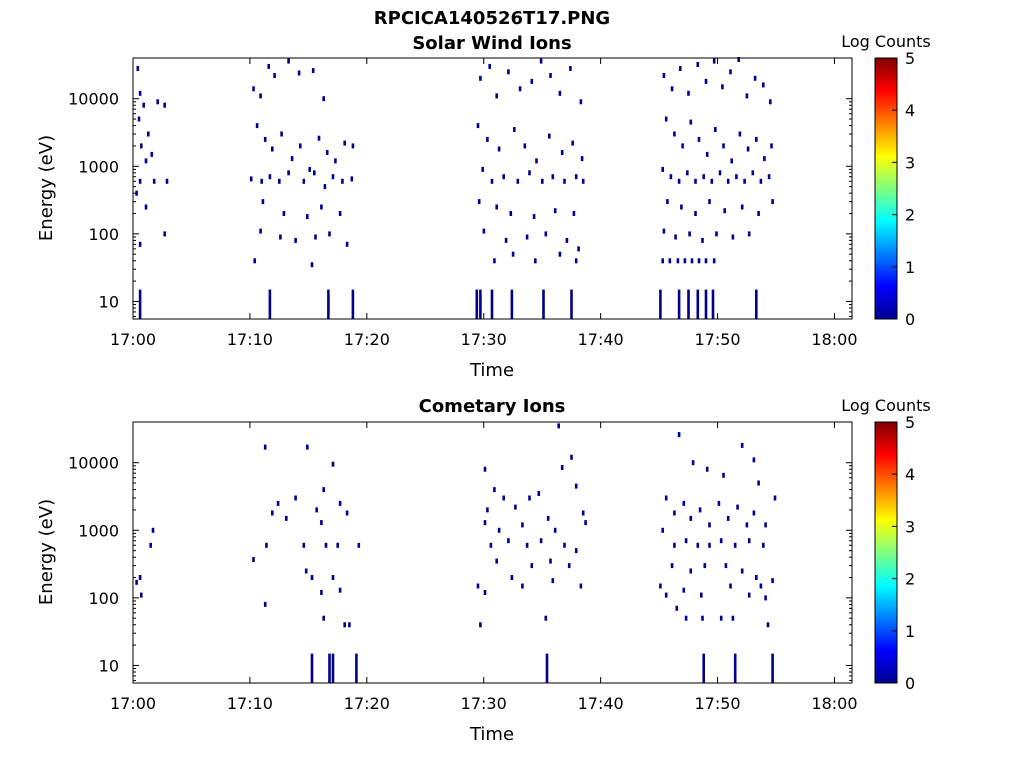  Describe the element at coordinates (492, 406) in the screenshot. I see `panel-title: Cometary Ions` at that location.